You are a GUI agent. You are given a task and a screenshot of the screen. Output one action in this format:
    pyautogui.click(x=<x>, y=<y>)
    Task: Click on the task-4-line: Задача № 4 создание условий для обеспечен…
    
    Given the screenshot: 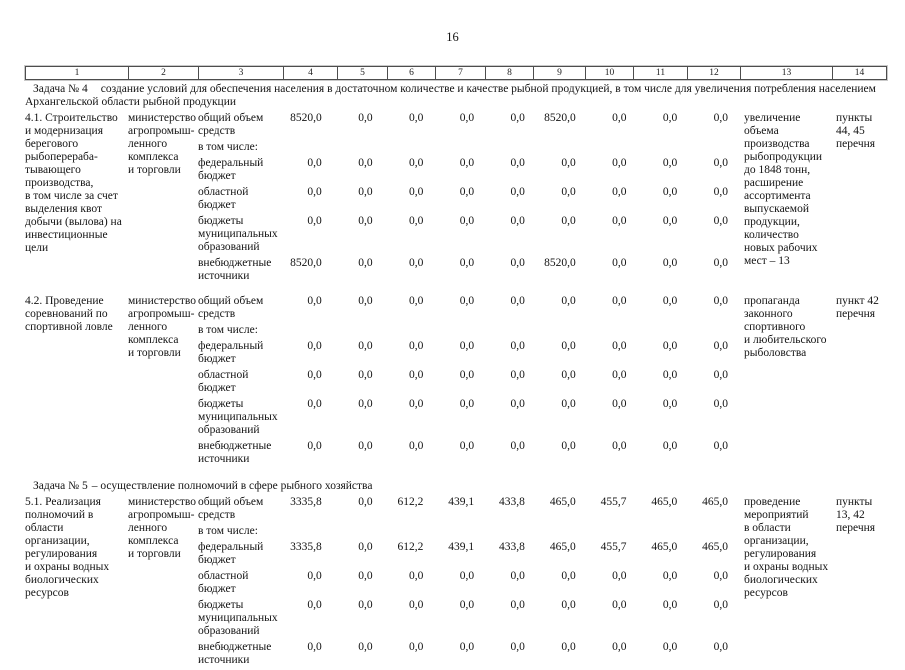 What is the action you would take?
    pyautogui.click(x=456, y=96)
    